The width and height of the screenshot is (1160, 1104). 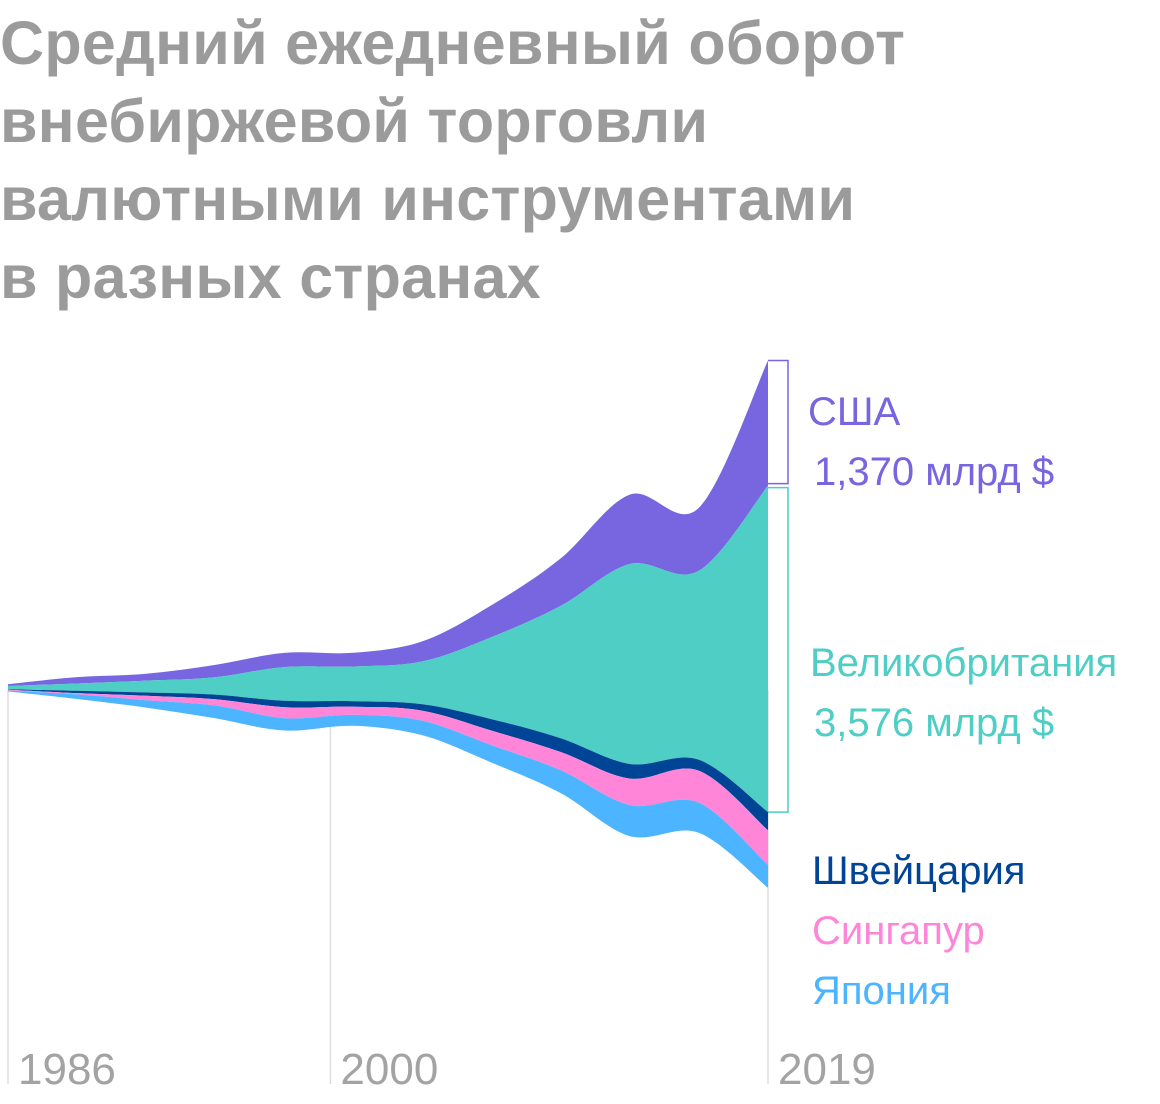 What do you see at coordinates (881, 991) in the screenshot?
I see `label-japan: Япония` at bounding box center [881, 991].